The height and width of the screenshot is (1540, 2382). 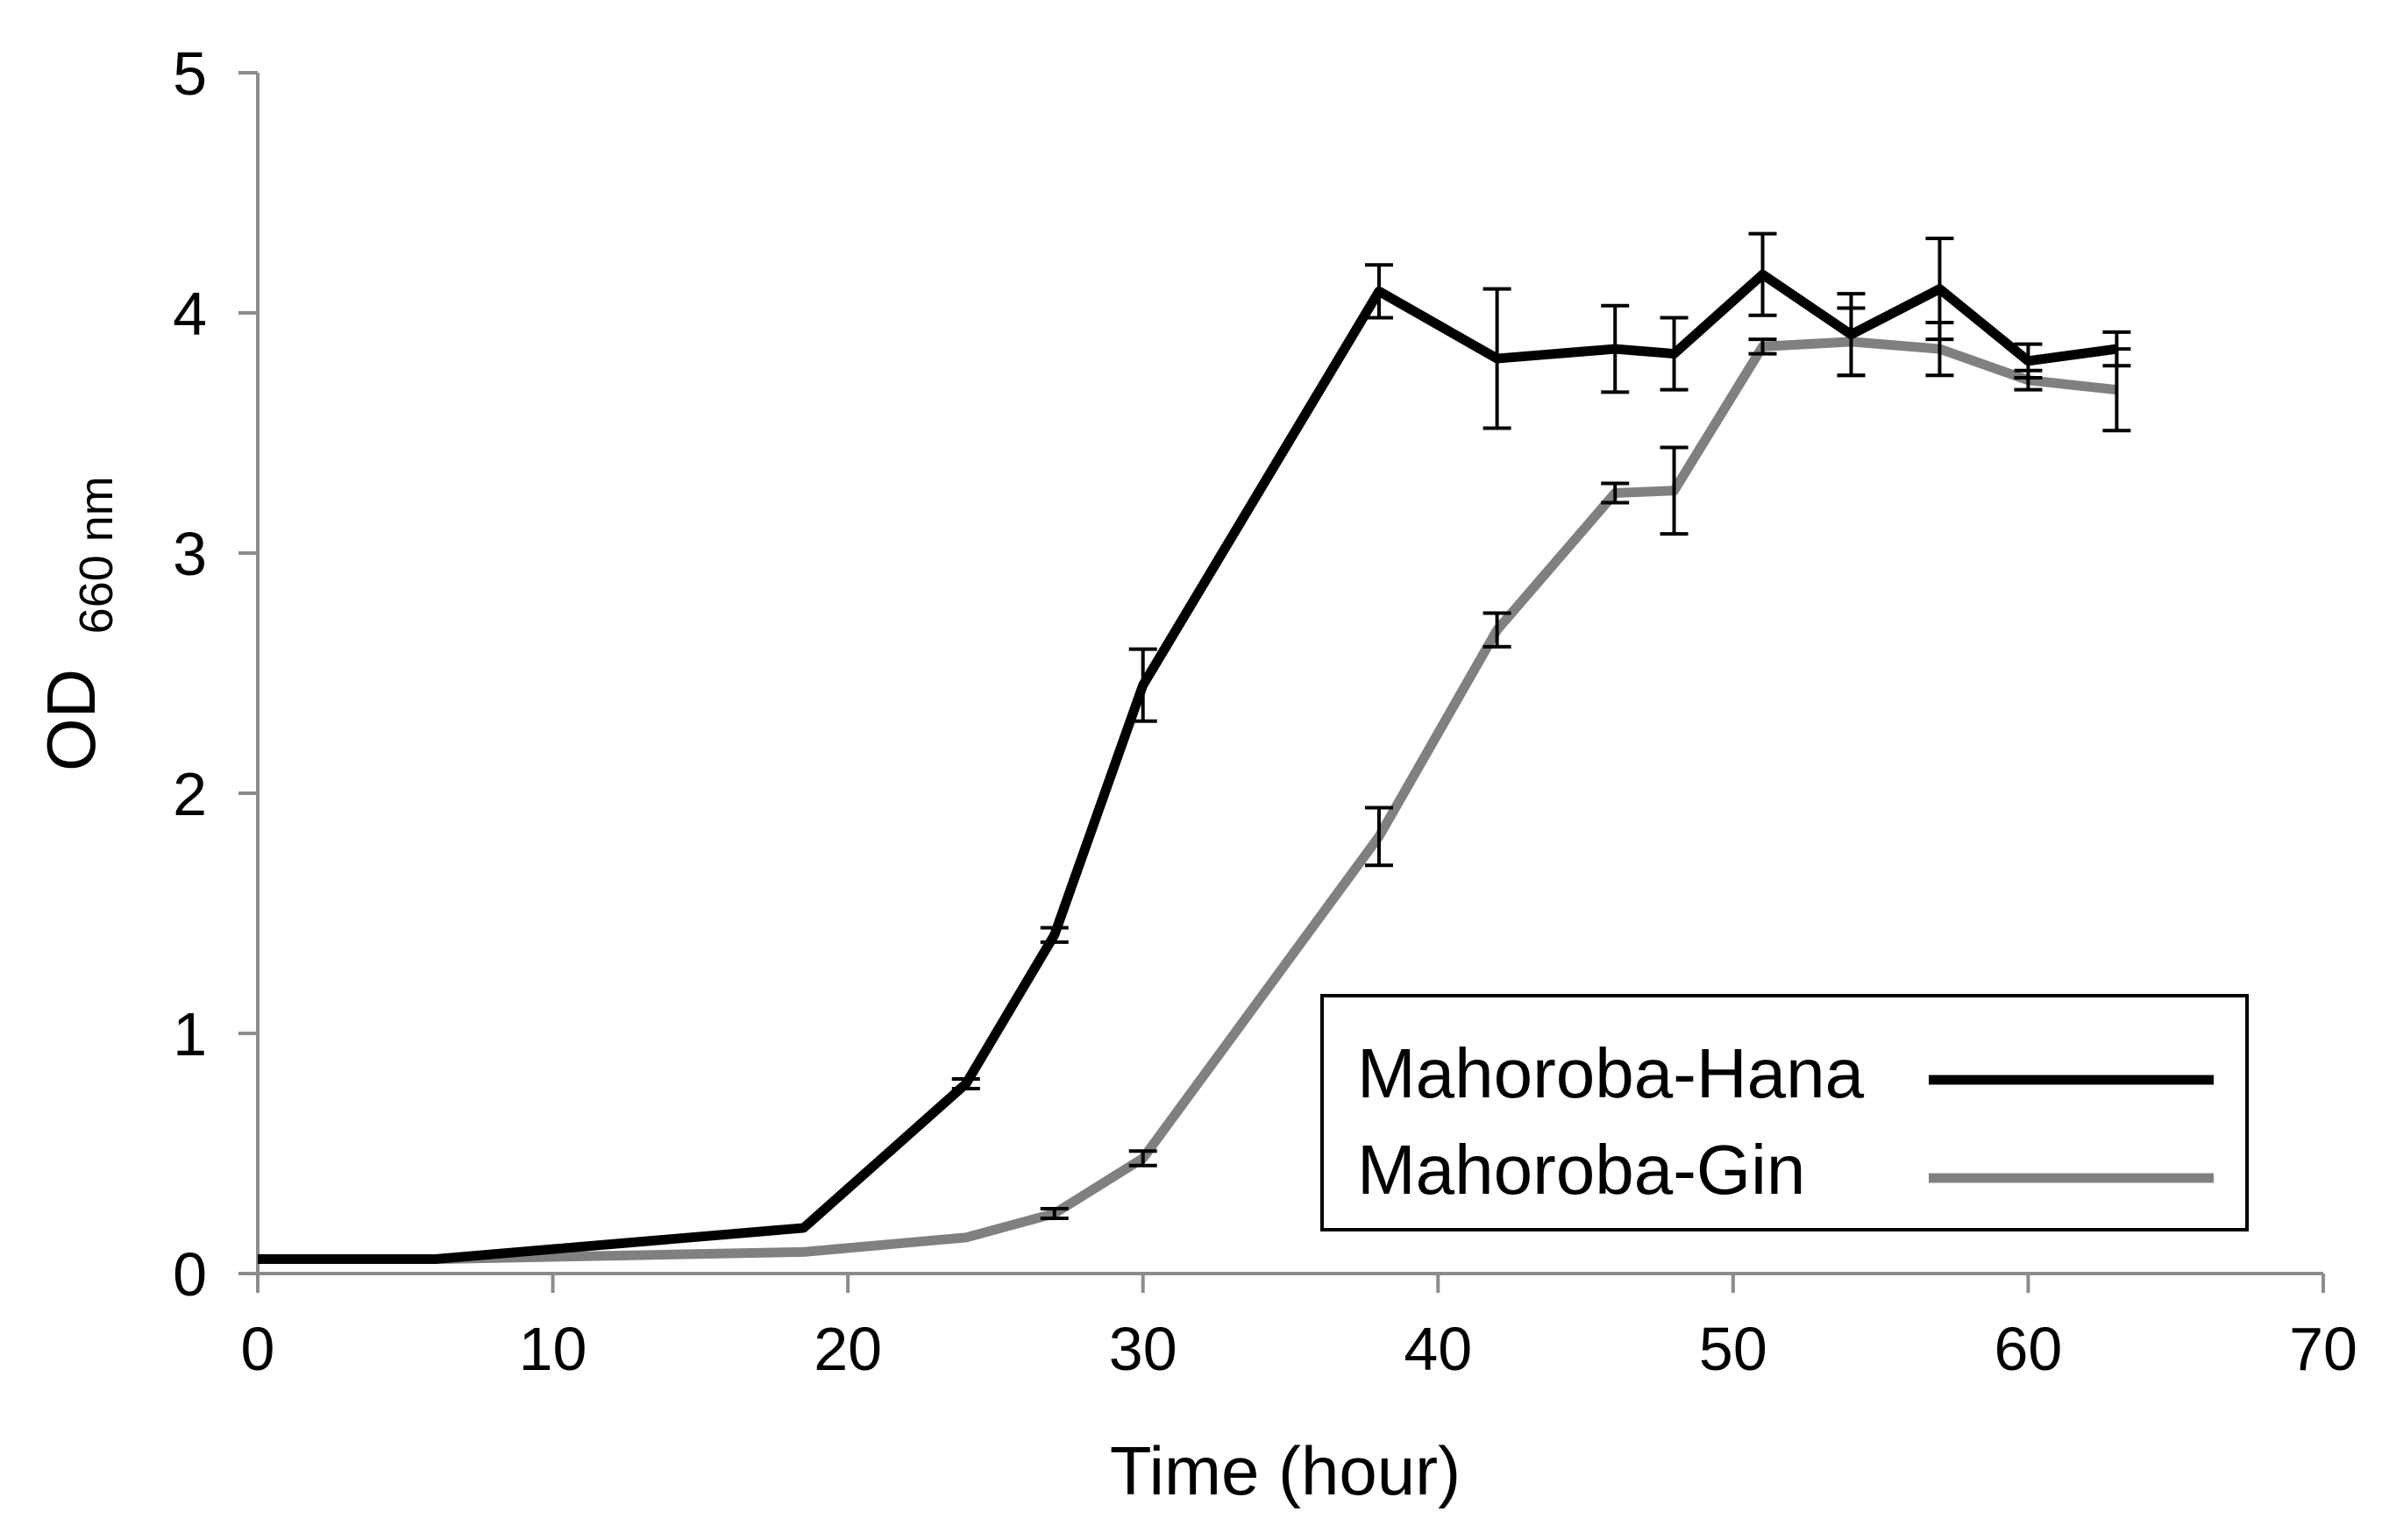 I want to click on y-axis-title-main: OD, so click(x=71, y=720).